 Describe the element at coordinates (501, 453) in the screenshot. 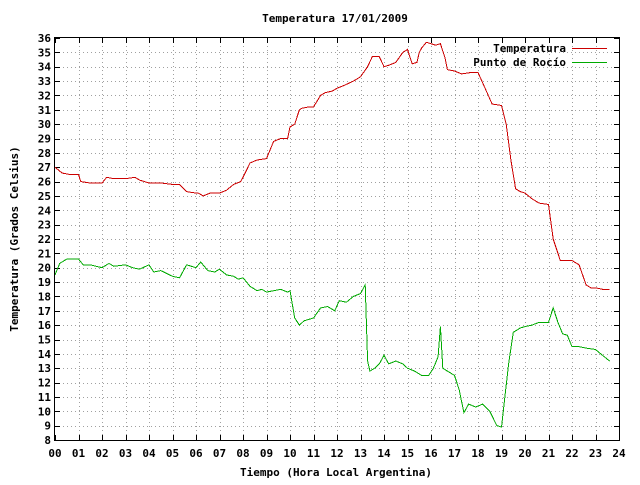

I see `x-tick-label: 19` at that location.